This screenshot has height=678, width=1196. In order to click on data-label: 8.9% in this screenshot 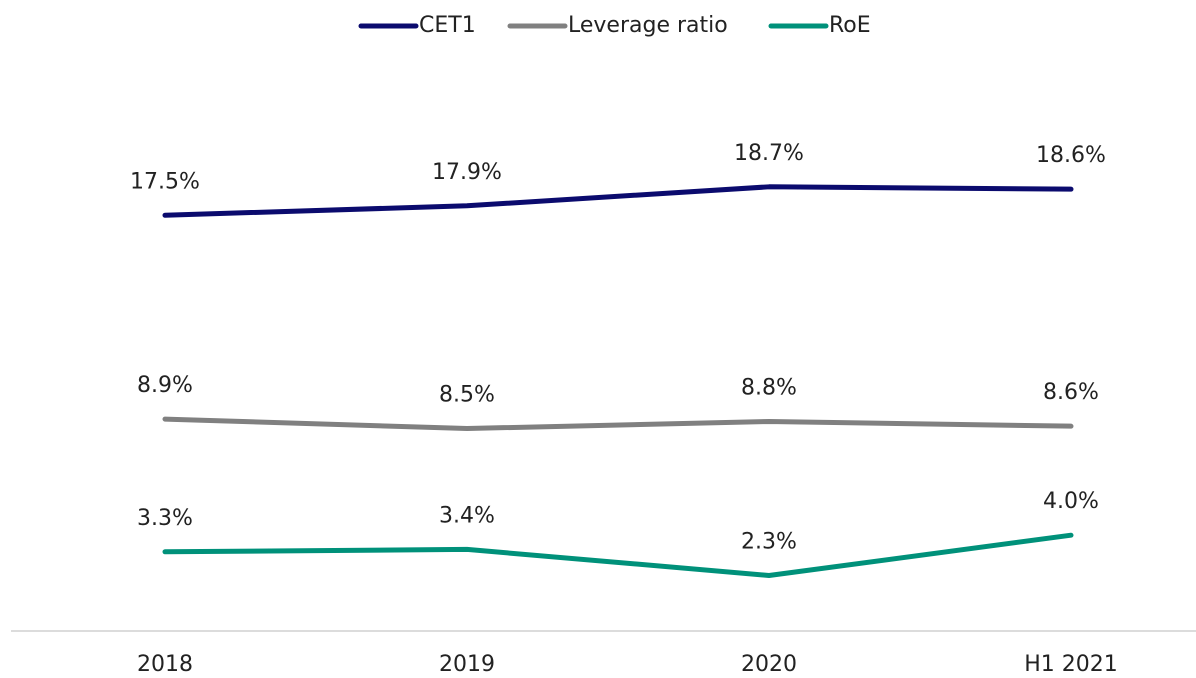, I will do `click(165, 385)`.